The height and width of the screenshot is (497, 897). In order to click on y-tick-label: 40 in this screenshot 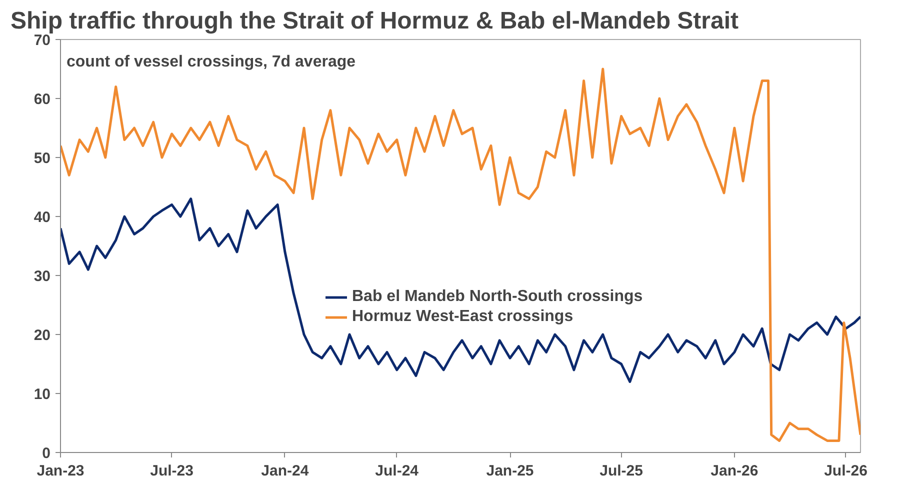, I will do `click(42, 217)`.